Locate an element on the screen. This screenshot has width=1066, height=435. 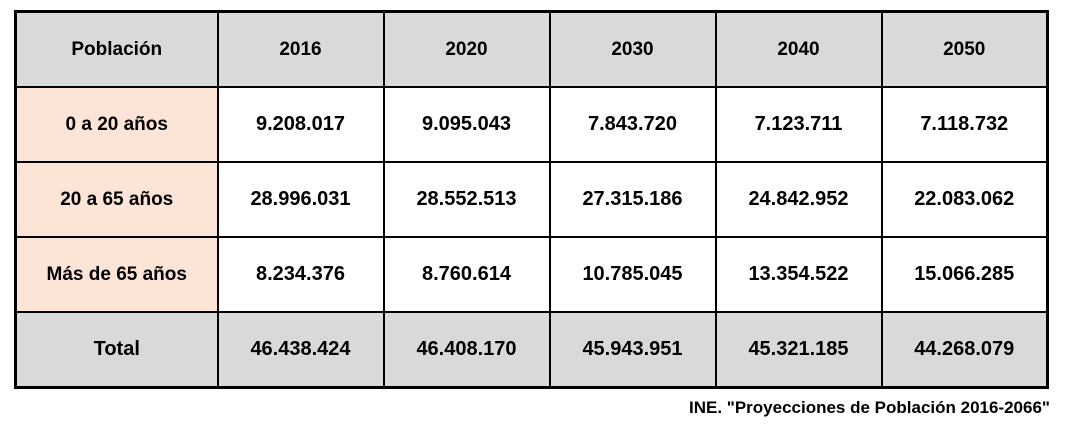
row-label-mas-65: Más de 65 años is located at coordinates (116, 274).